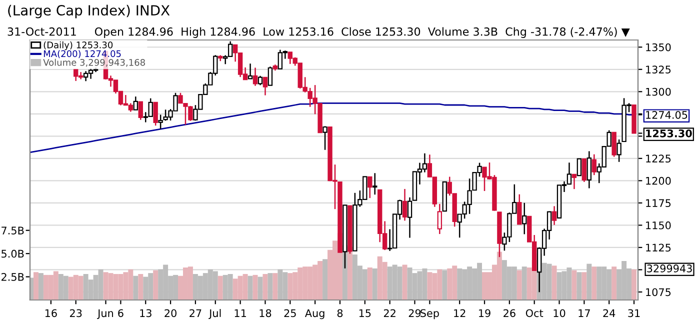 This screenshot has width=696, height=320. Describe the element at coordinates (170, 313) in the screenshot. I see `x-tick-label: 20` at that location.